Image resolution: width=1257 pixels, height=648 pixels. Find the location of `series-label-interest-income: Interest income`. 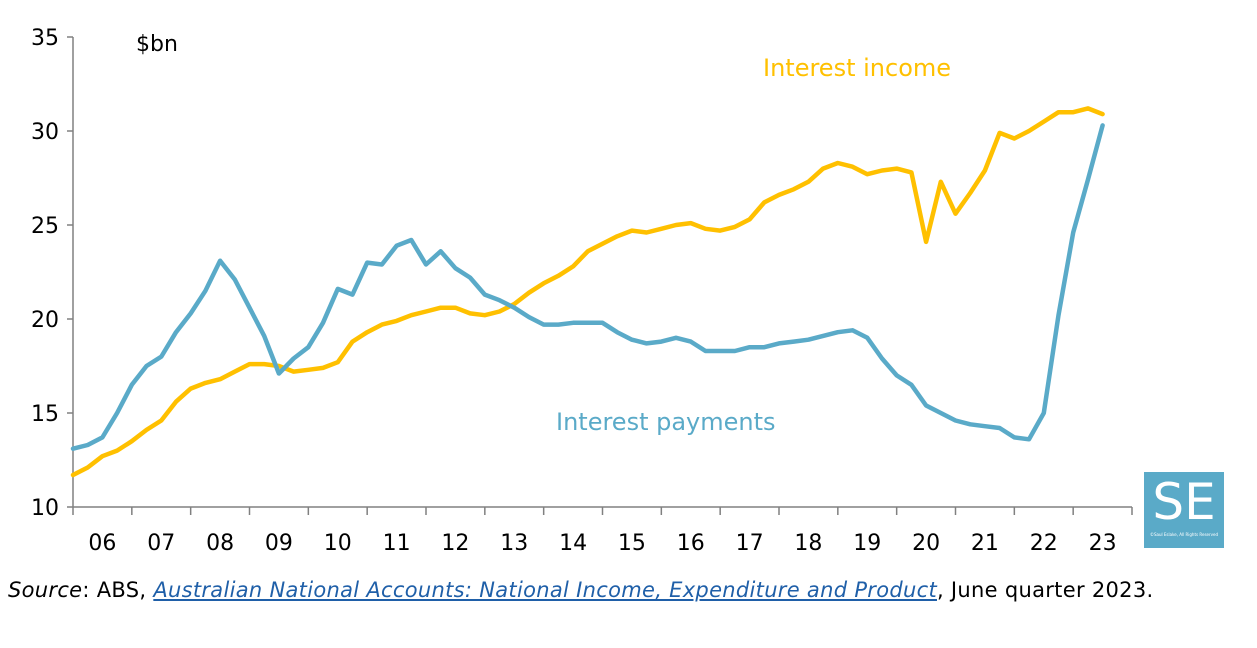

series-label-interest-income: Interest income is located at coordinates (857, 68).